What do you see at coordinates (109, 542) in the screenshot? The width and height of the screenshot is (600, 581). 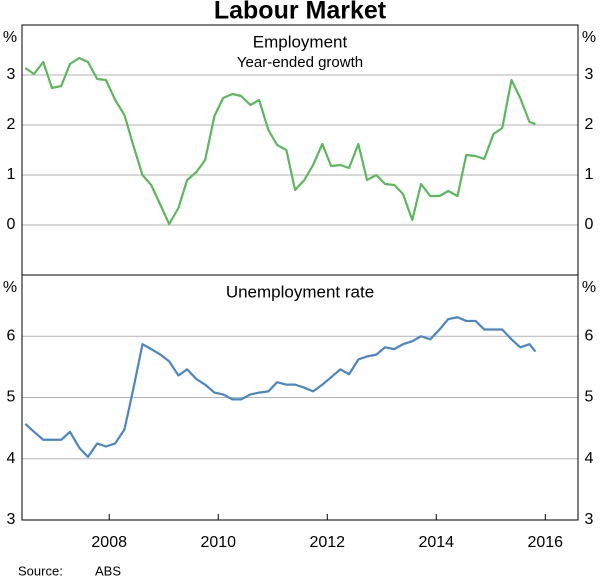 I see `x-tick-label: 2008` at bounding box center [109, 542].